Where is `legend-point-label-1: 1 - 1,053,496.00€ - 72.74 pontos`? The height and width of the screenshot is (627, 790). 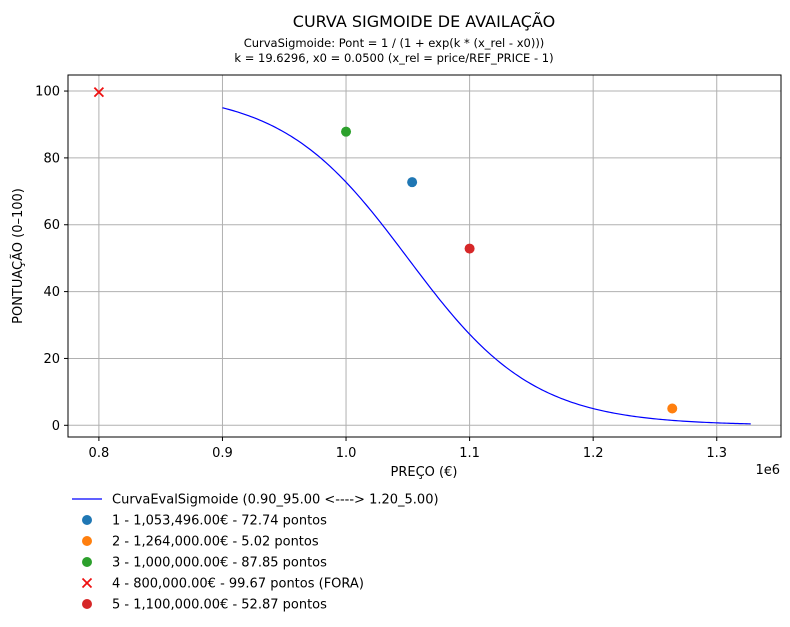 legend-point-label-1: 1 - 1,053,496.00€ - 72.74 pontos is located at coordinates (219, 521).